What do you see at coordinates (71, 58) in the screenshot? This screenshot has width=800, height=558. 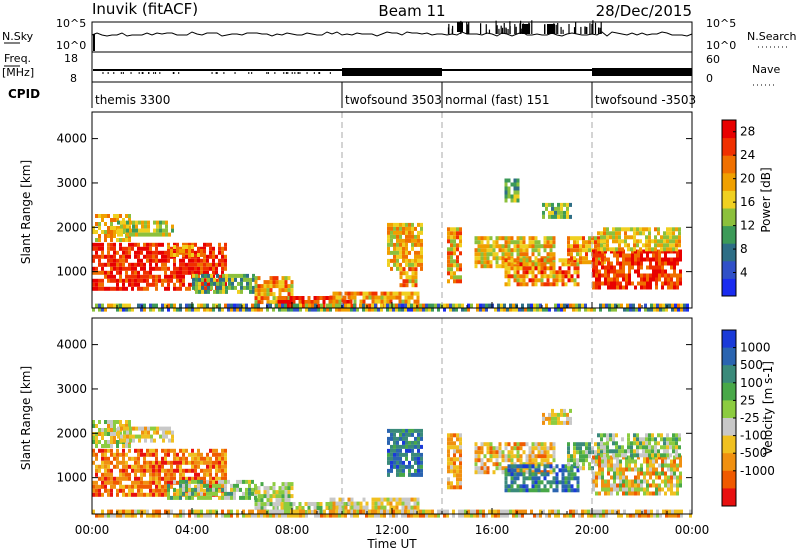 I see `freq-tick-top: 18` at bounding box center [71, 58].